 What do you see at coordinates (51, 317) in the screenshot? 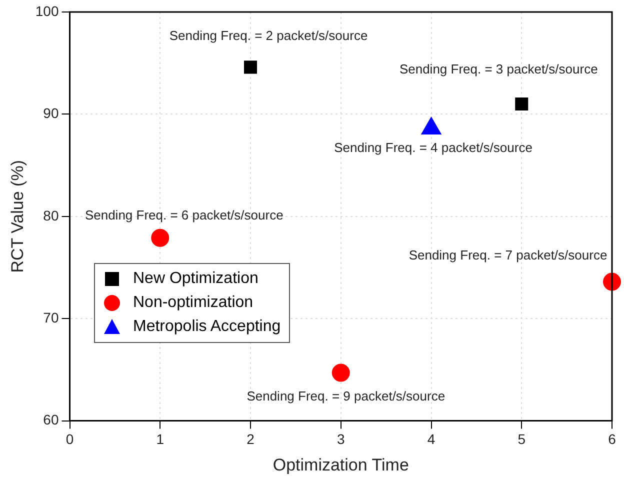
I see `y-tick-label: 70` at bounding box center [51, 317].